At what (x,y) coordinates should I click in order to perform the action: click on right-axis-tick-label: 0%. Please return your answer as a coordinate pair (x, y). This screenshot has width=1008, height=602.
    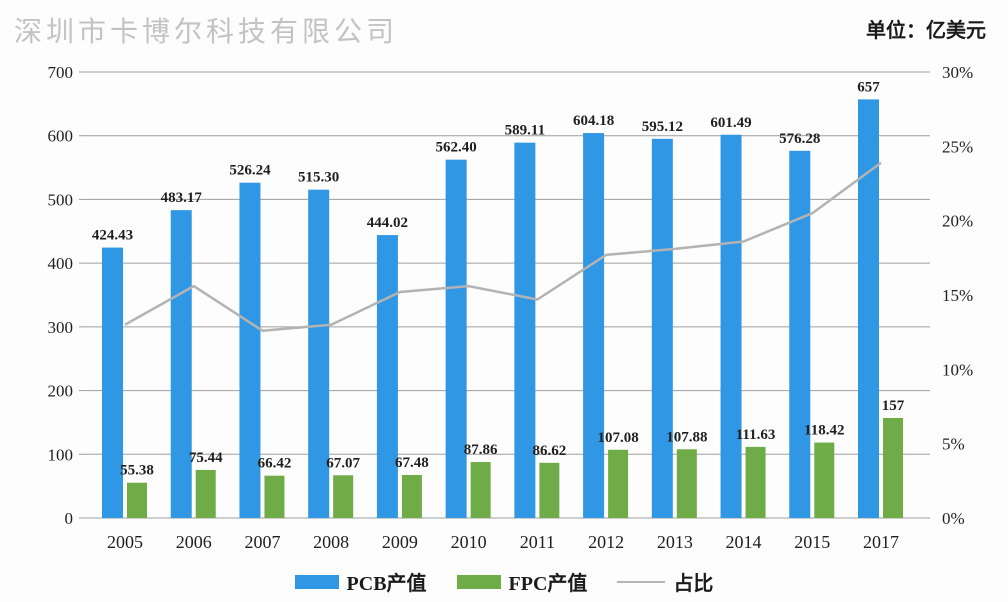
    Looking at the image, I should click on (953, 518).